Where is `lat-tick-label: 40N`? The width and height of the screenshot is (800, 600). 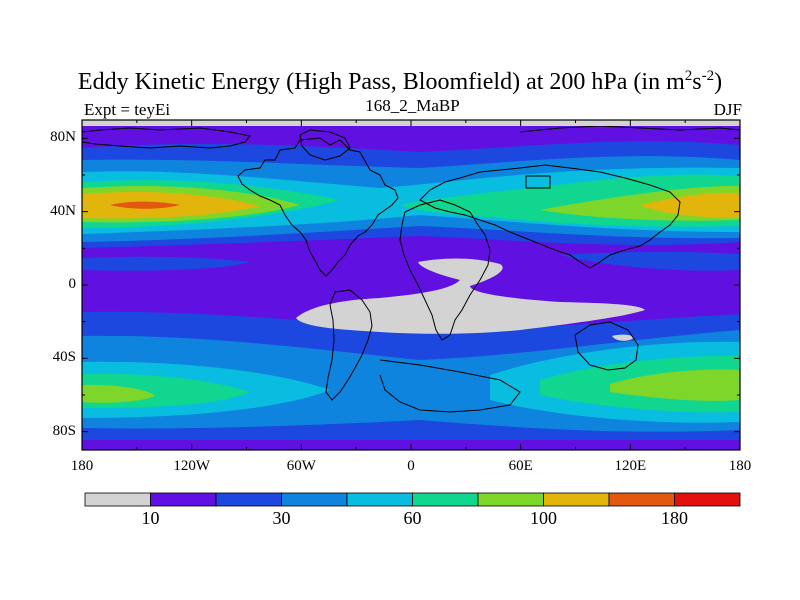
lat-tick-label: 40N is located at coordinates (63, 210).